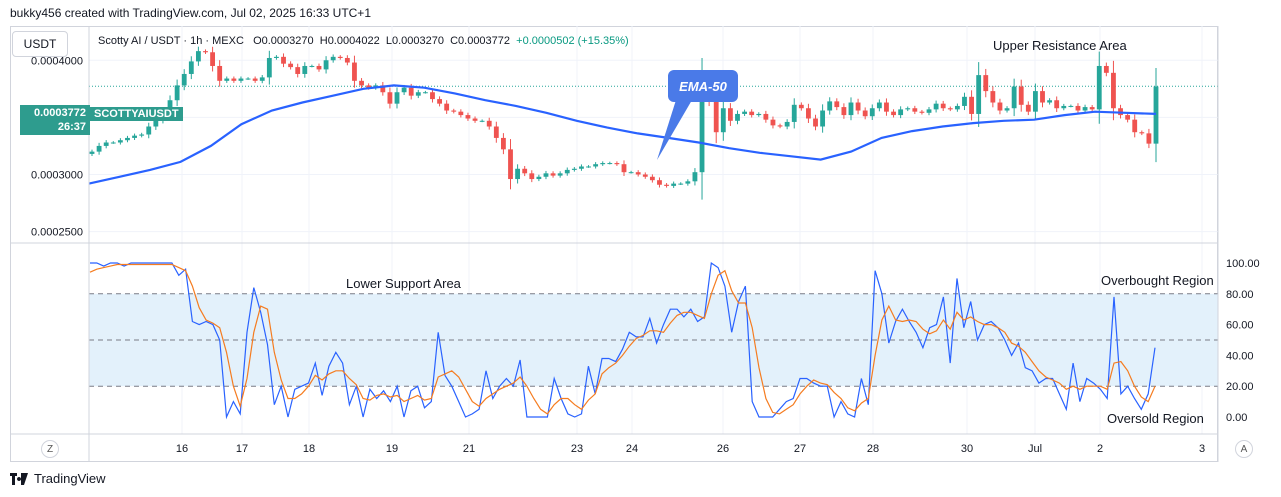 This screenshot has height=497, width=1281. Describe the element at coordinates (57, 233) in the screenshot. I see `price-tick-label: 0.0002500` at that location.